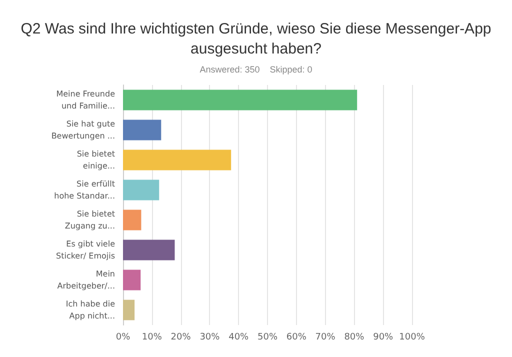  I want to click on x-tick-label: 50%, so click(267, 337).